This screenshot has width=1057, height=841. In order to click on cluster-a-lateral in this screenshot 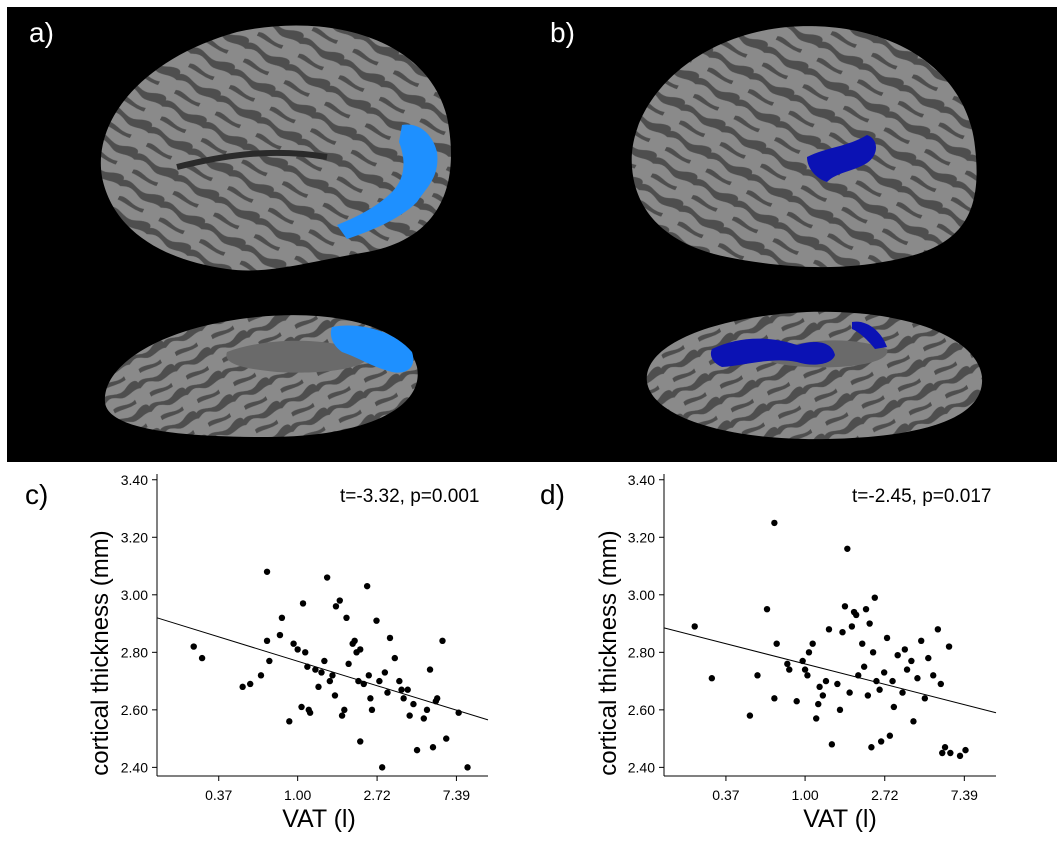, I will do `click(387, 181)`.